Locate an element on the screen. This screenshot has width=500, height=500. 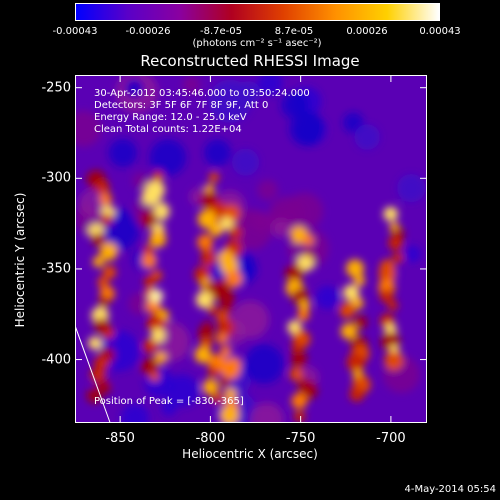
colorbar-tick: -8.7e-05 is located at coordinates (221, 31).